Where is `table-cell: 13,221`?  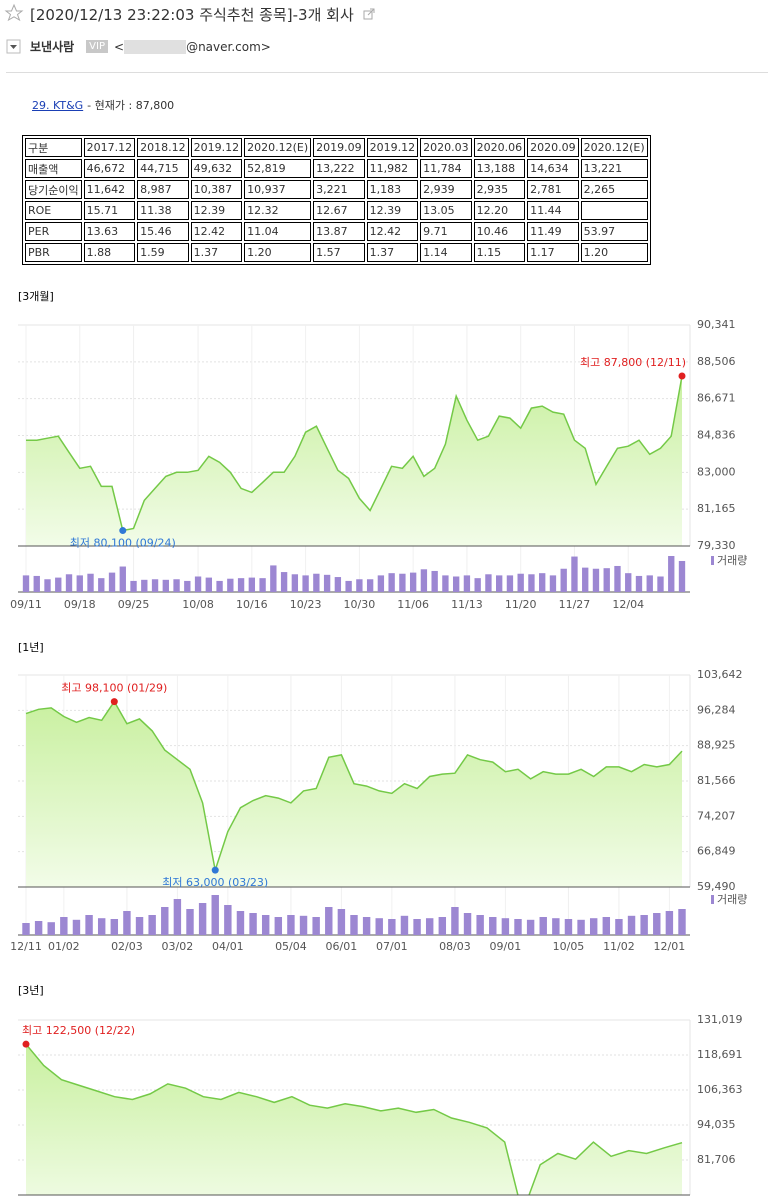 table-cell: 13,221 is located at coordinates (614, 168).